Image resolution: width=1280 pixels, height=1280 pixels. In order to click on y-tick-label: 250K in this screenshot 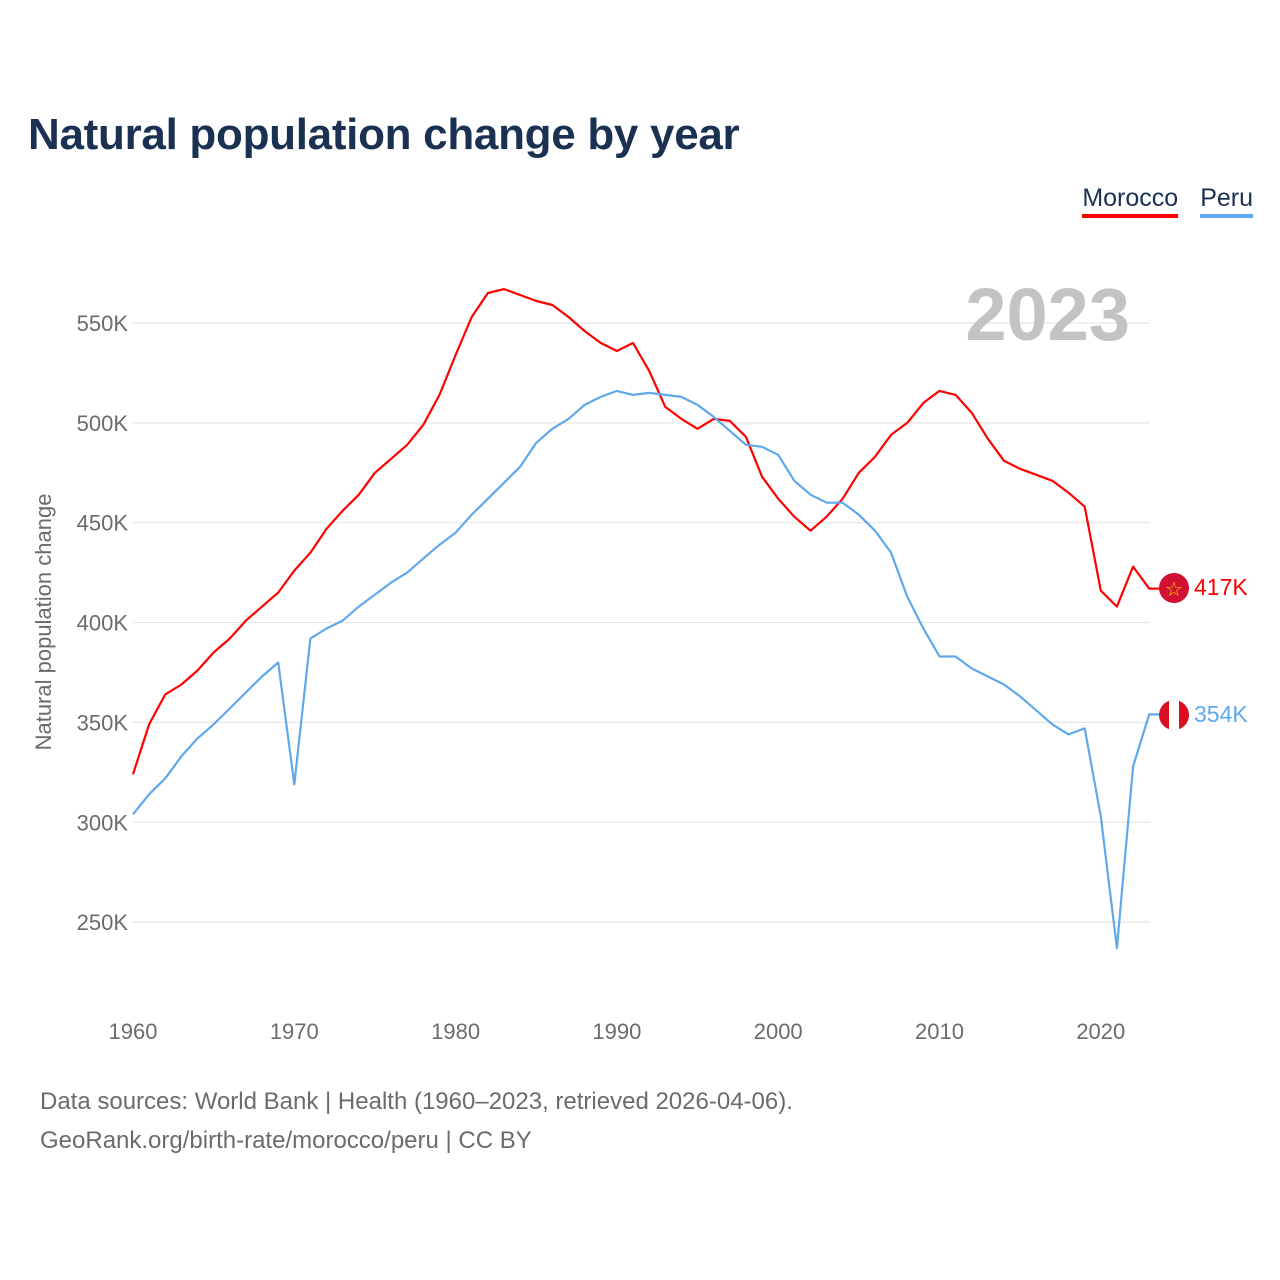, I will do `click(103, 922)`.